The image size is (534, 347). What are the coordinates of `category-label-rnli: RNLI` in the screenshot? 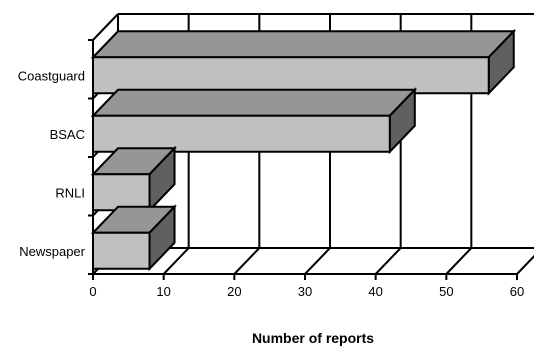 It's located at (70, 192).